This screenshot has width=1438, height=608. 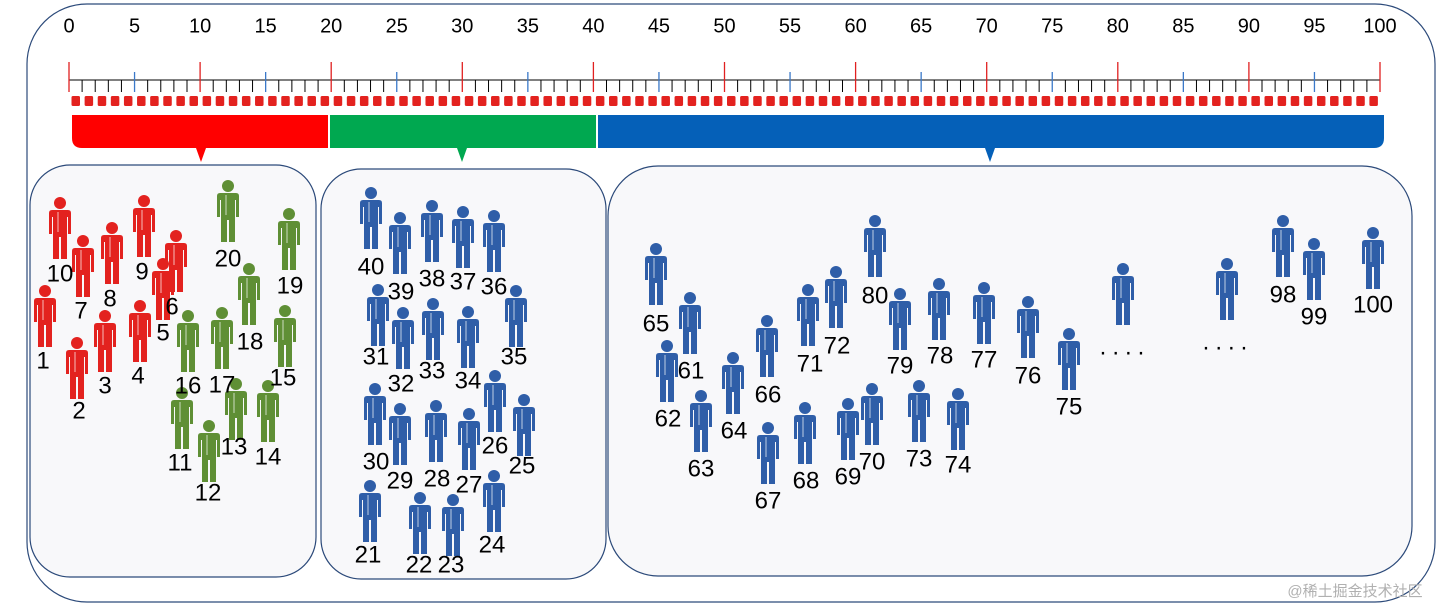 I want to click on ruler-label: 30, so click(x=462, y=26).